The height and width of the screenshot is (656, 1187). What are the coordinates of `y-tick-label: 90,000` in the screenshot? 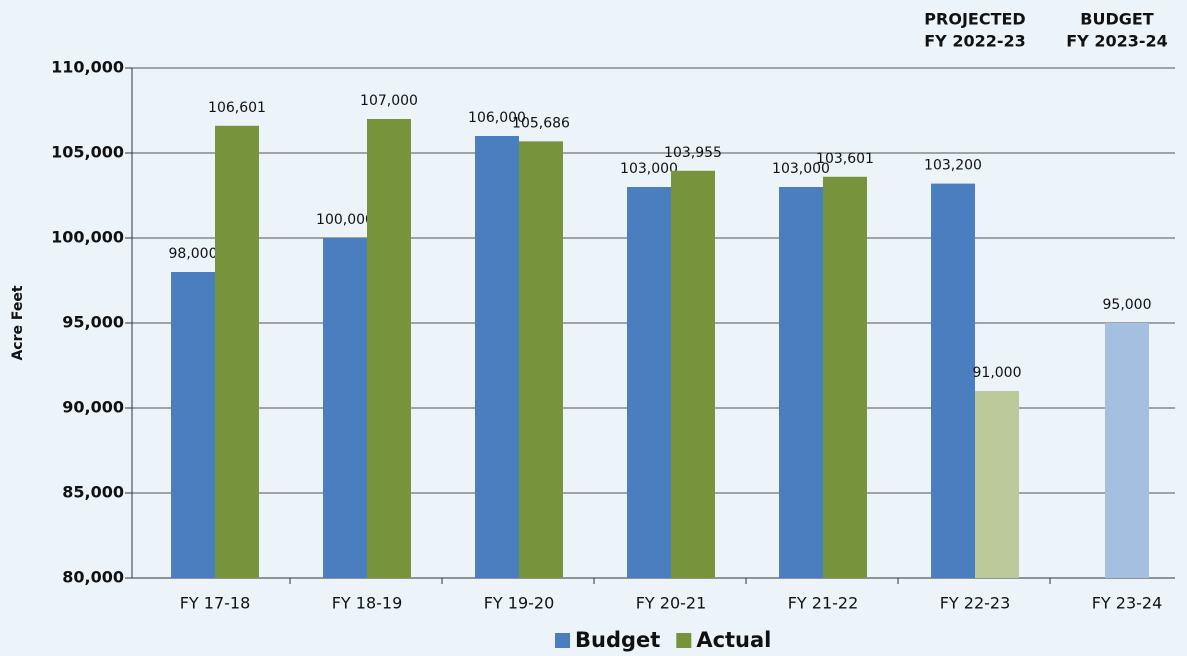 It's located at (93, 407).